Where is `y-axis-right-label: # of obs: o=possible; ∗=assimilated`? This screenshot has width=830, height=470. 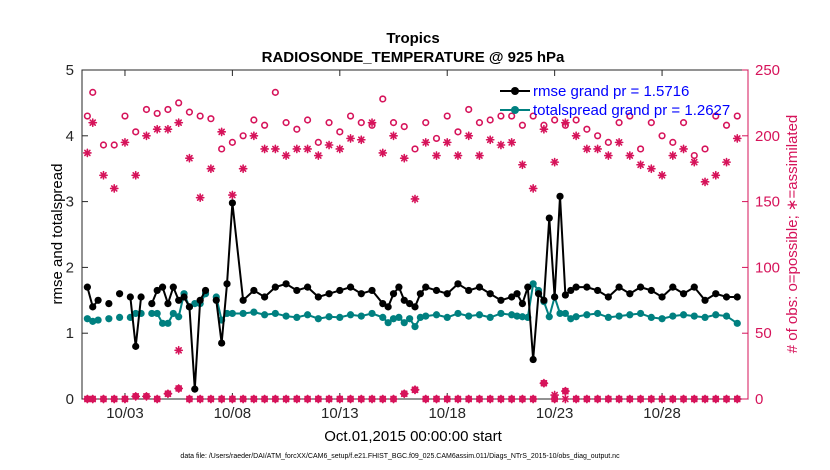
y-axis-right-label: # of obs: o=possible; ∗=assimilated is located at coordinates (792, 234).